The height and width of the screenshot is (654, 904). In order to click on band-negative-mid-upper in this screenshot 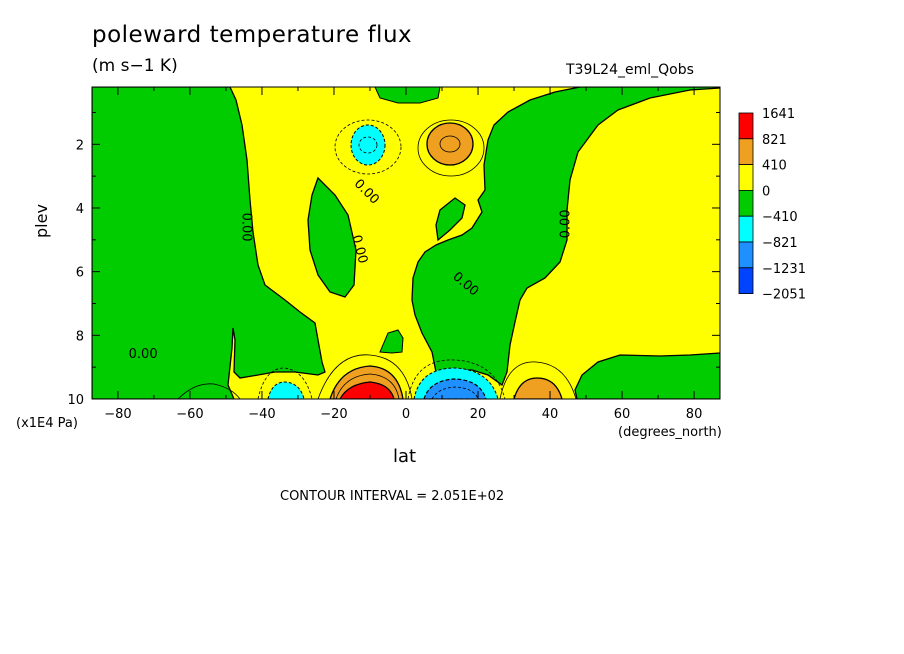, I will do `click(368, 145)`.